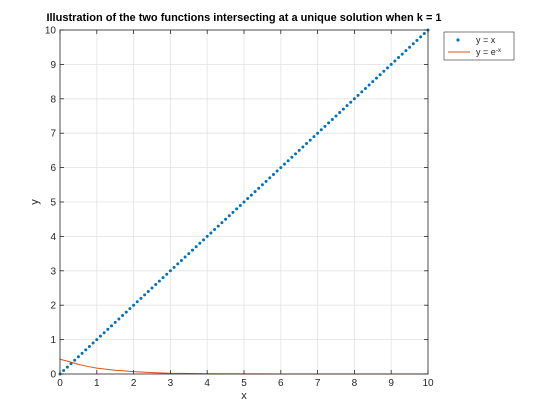 The height and width of the screenshot is (420, 560). I want to click on legend-label: y = x, so click(486, 40).